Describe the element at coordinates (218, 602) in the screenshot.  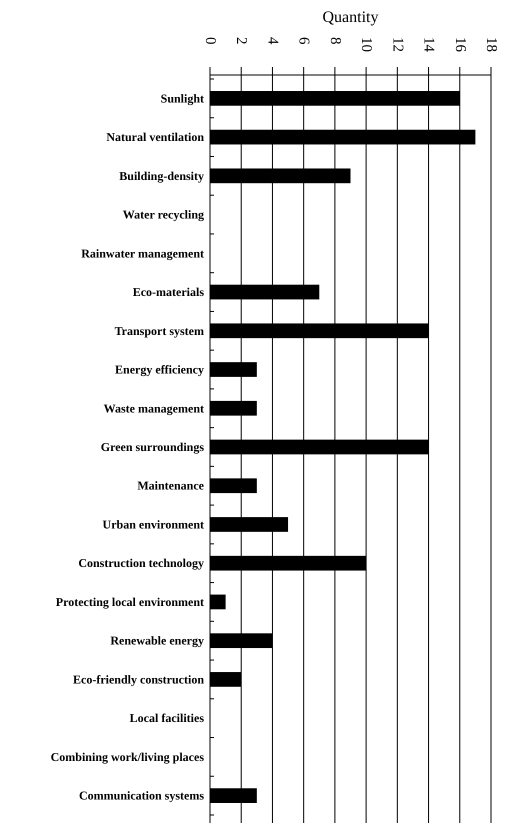
I see `bar` at that location.